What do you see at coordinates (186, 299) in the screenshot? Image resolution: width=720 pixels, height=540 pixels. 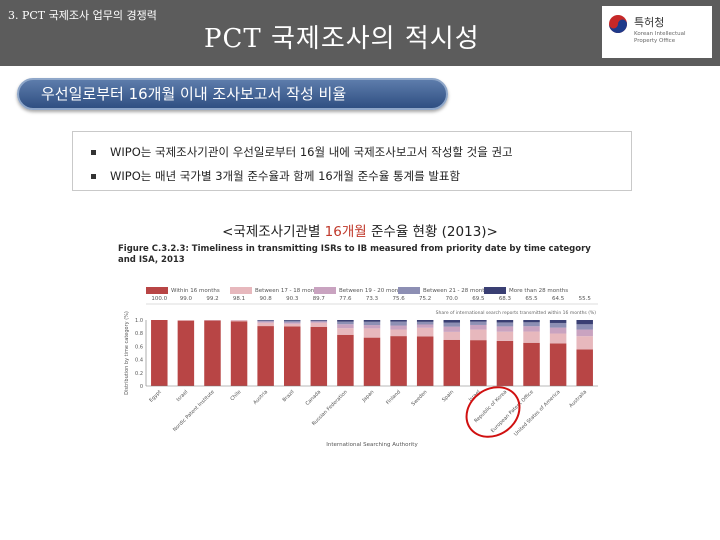 I see `share-value-label: 99.0` at bounding box center [186, 299].